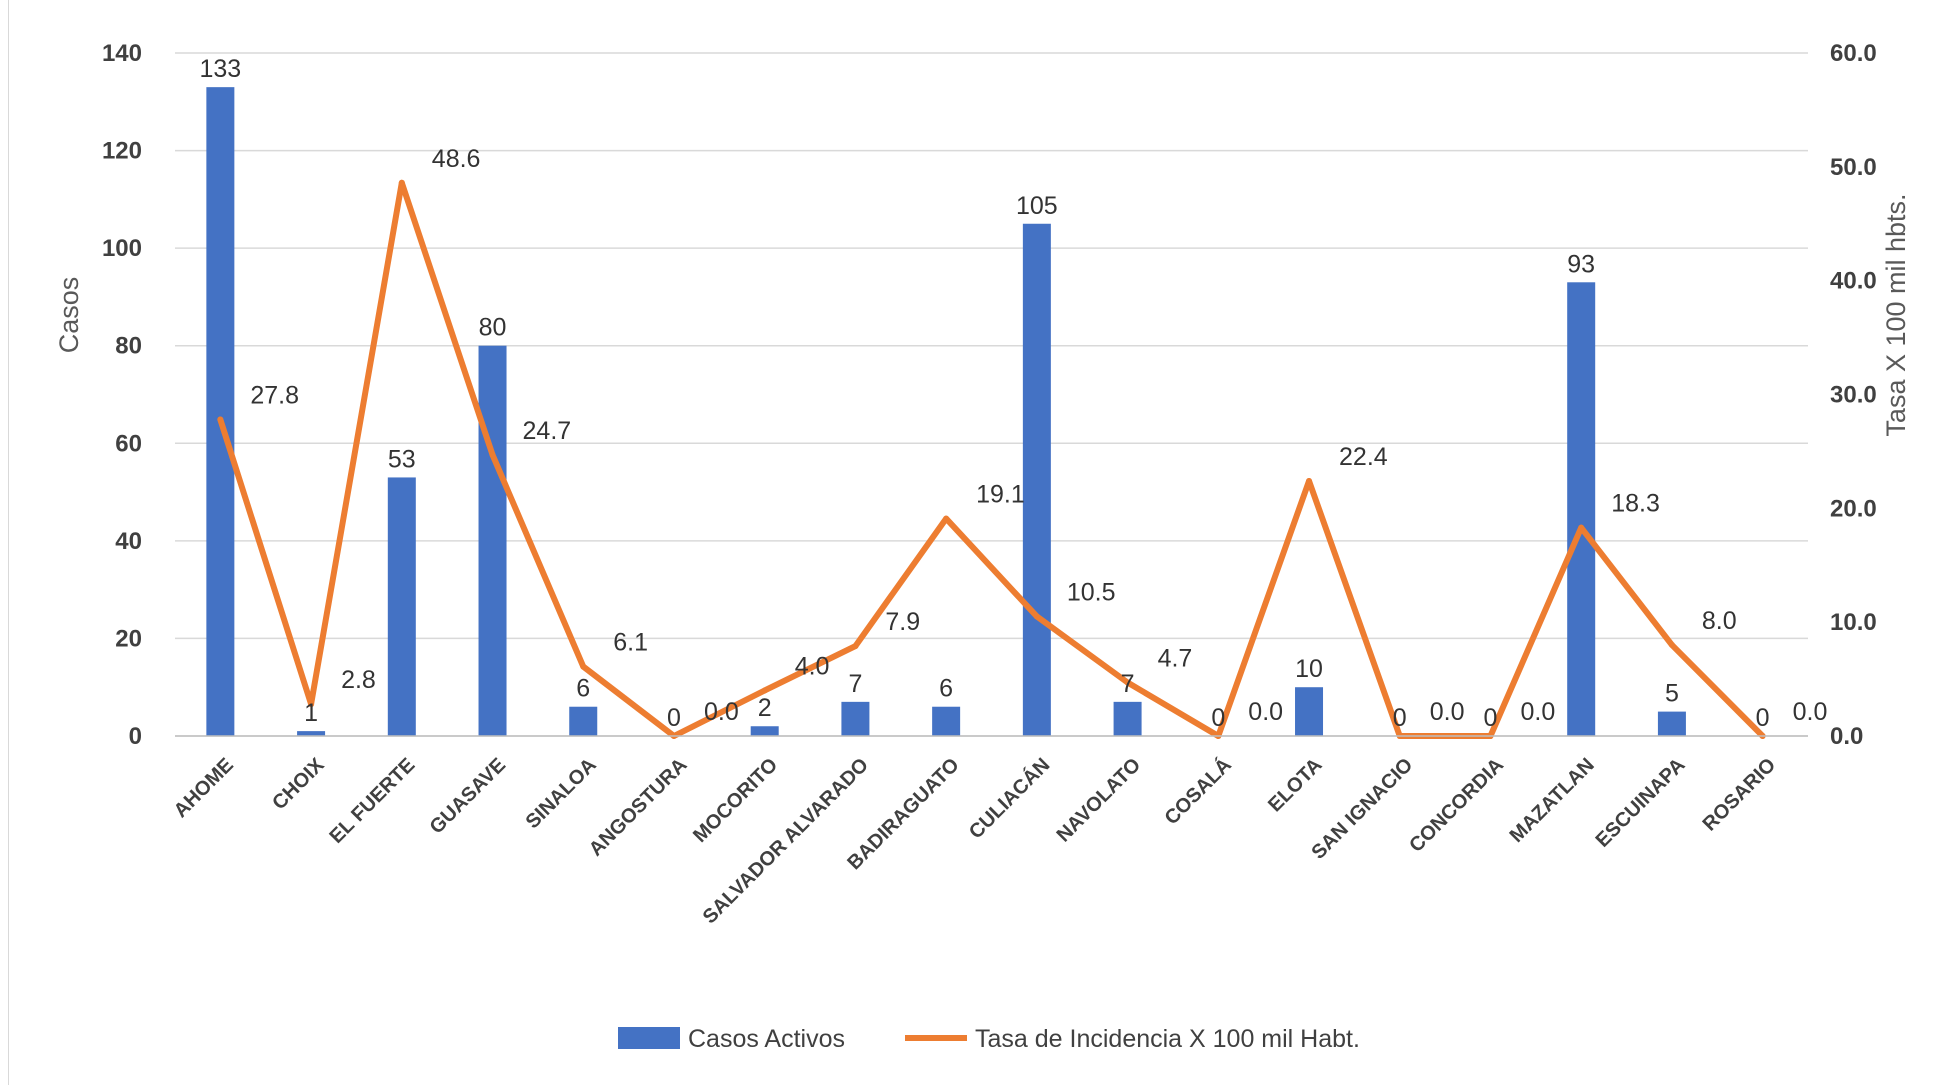 This screenshot has height=1090, width=1946. Describe the element at coordinates (1037, 206) in the screenshot. I see `bar-data-label: 105` at that location.